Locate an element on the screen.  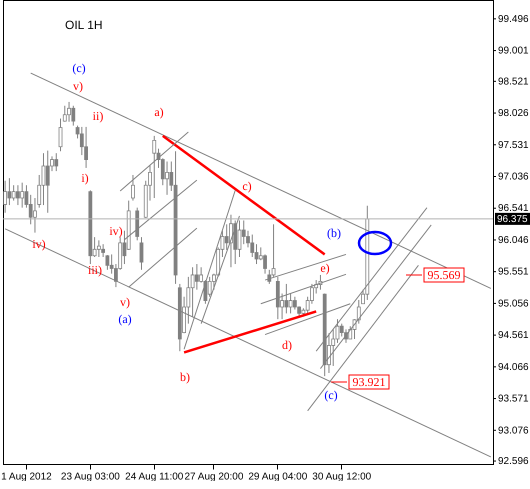
annotation: (a) is located at coordinates (125, 319).